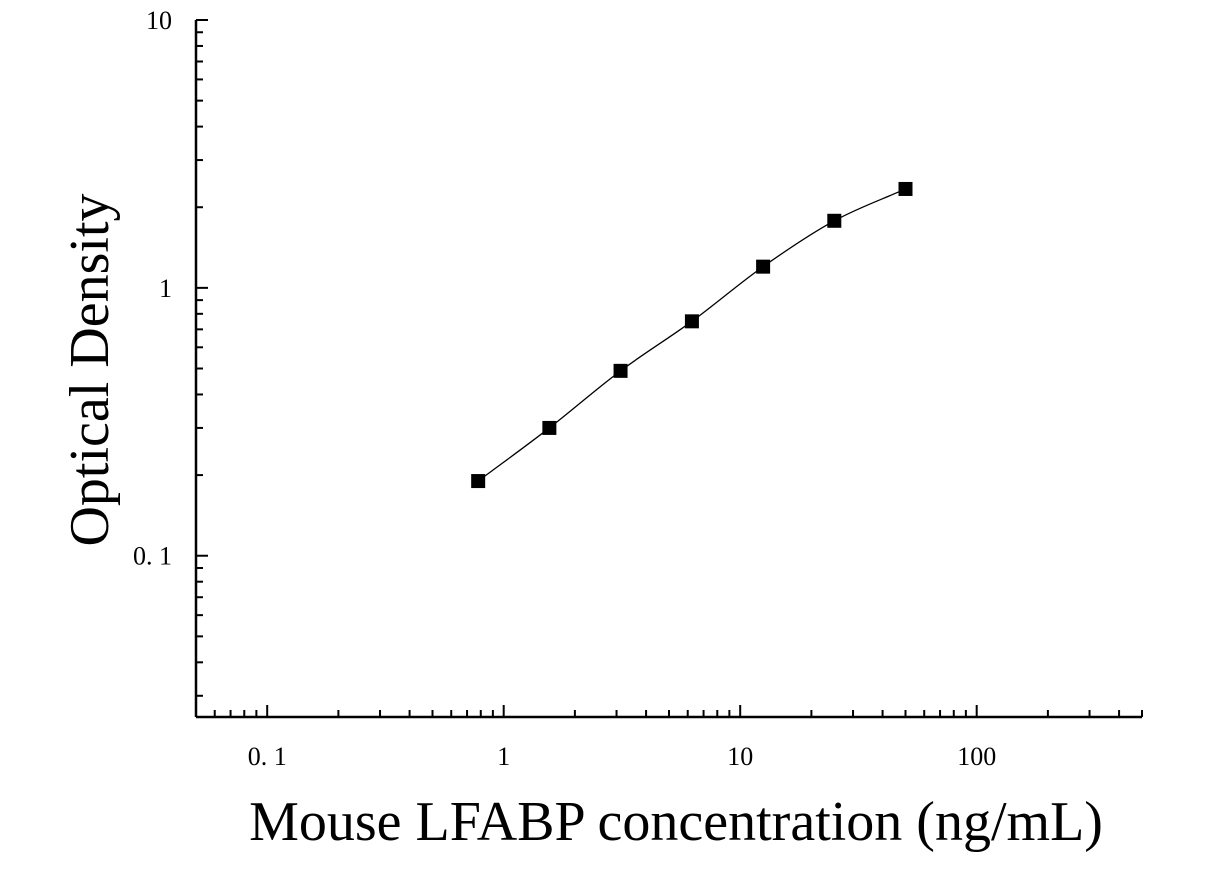 This screenshot has width=1229, height=869. I want to click on data-points, so click(692, 335).